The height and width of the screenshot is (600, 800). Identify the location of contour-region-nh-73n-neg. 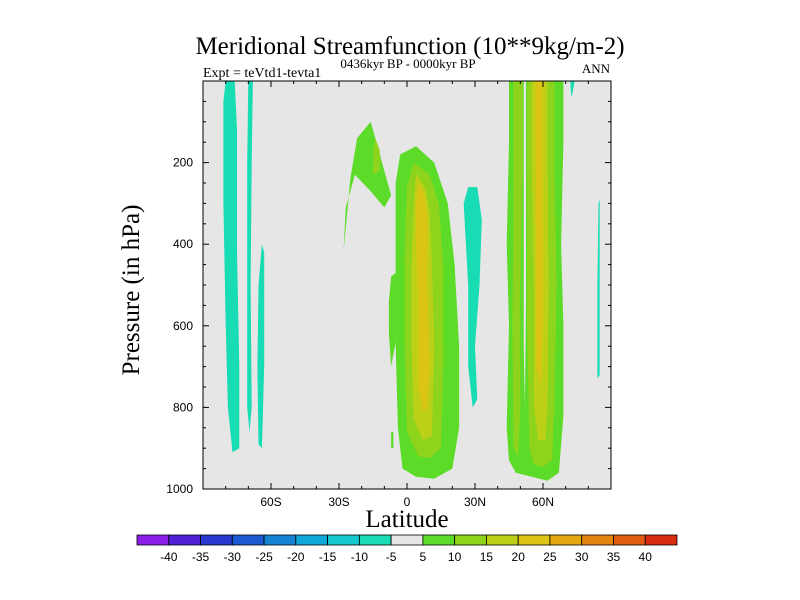
(572, 89).